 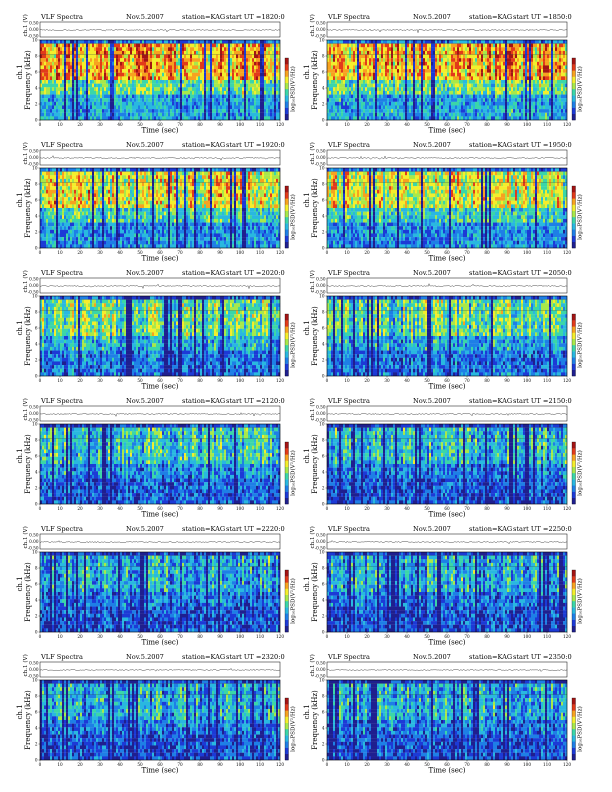 What do you see at coordinates (542, 657) in the screenshot?
I see `panel-start-ut: start UT =2350:0` at bounding box center [542, 657].